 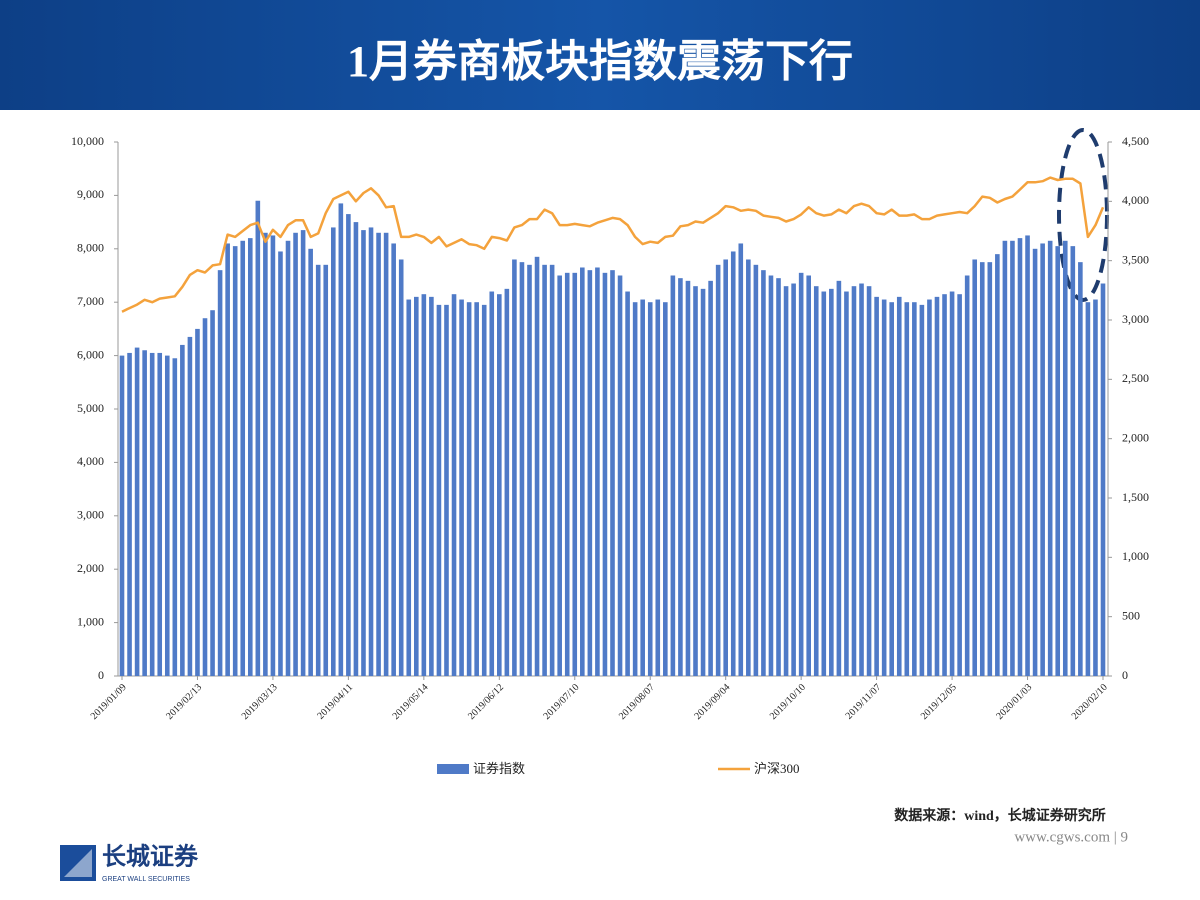 What do you see at coordinates (146, 879) in the screenshot?
I see `logo-en: GREAT WALL SECURITIES` at bounding box center [146, 879].